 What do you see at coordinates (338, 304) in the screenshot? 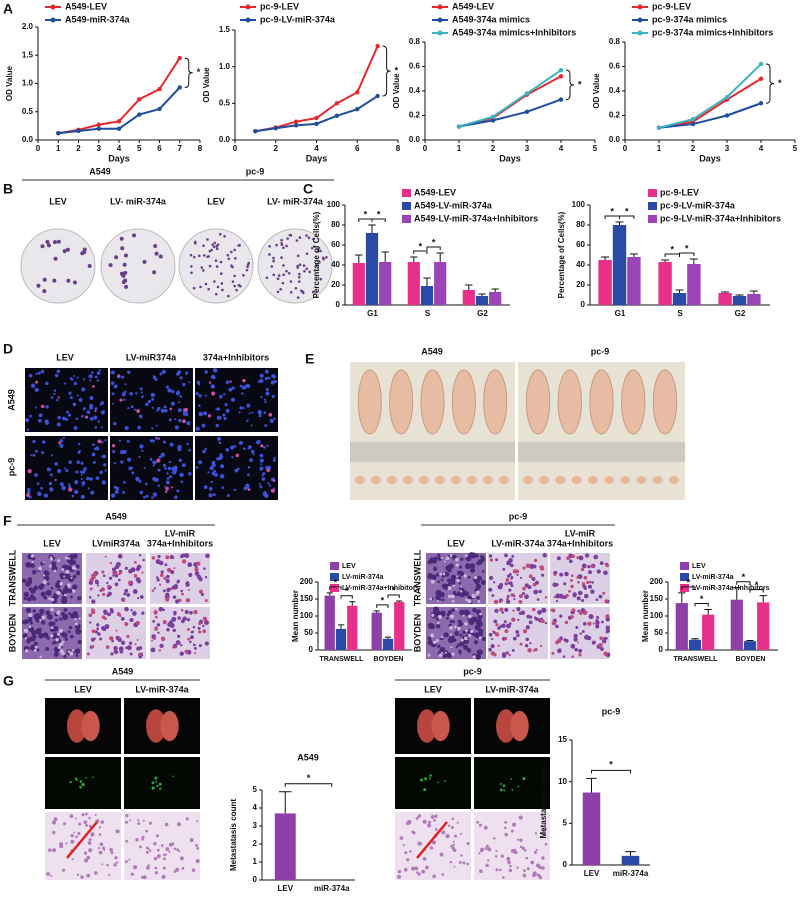
I see `y-tick-label: 0` at bounding box center [338, 304].